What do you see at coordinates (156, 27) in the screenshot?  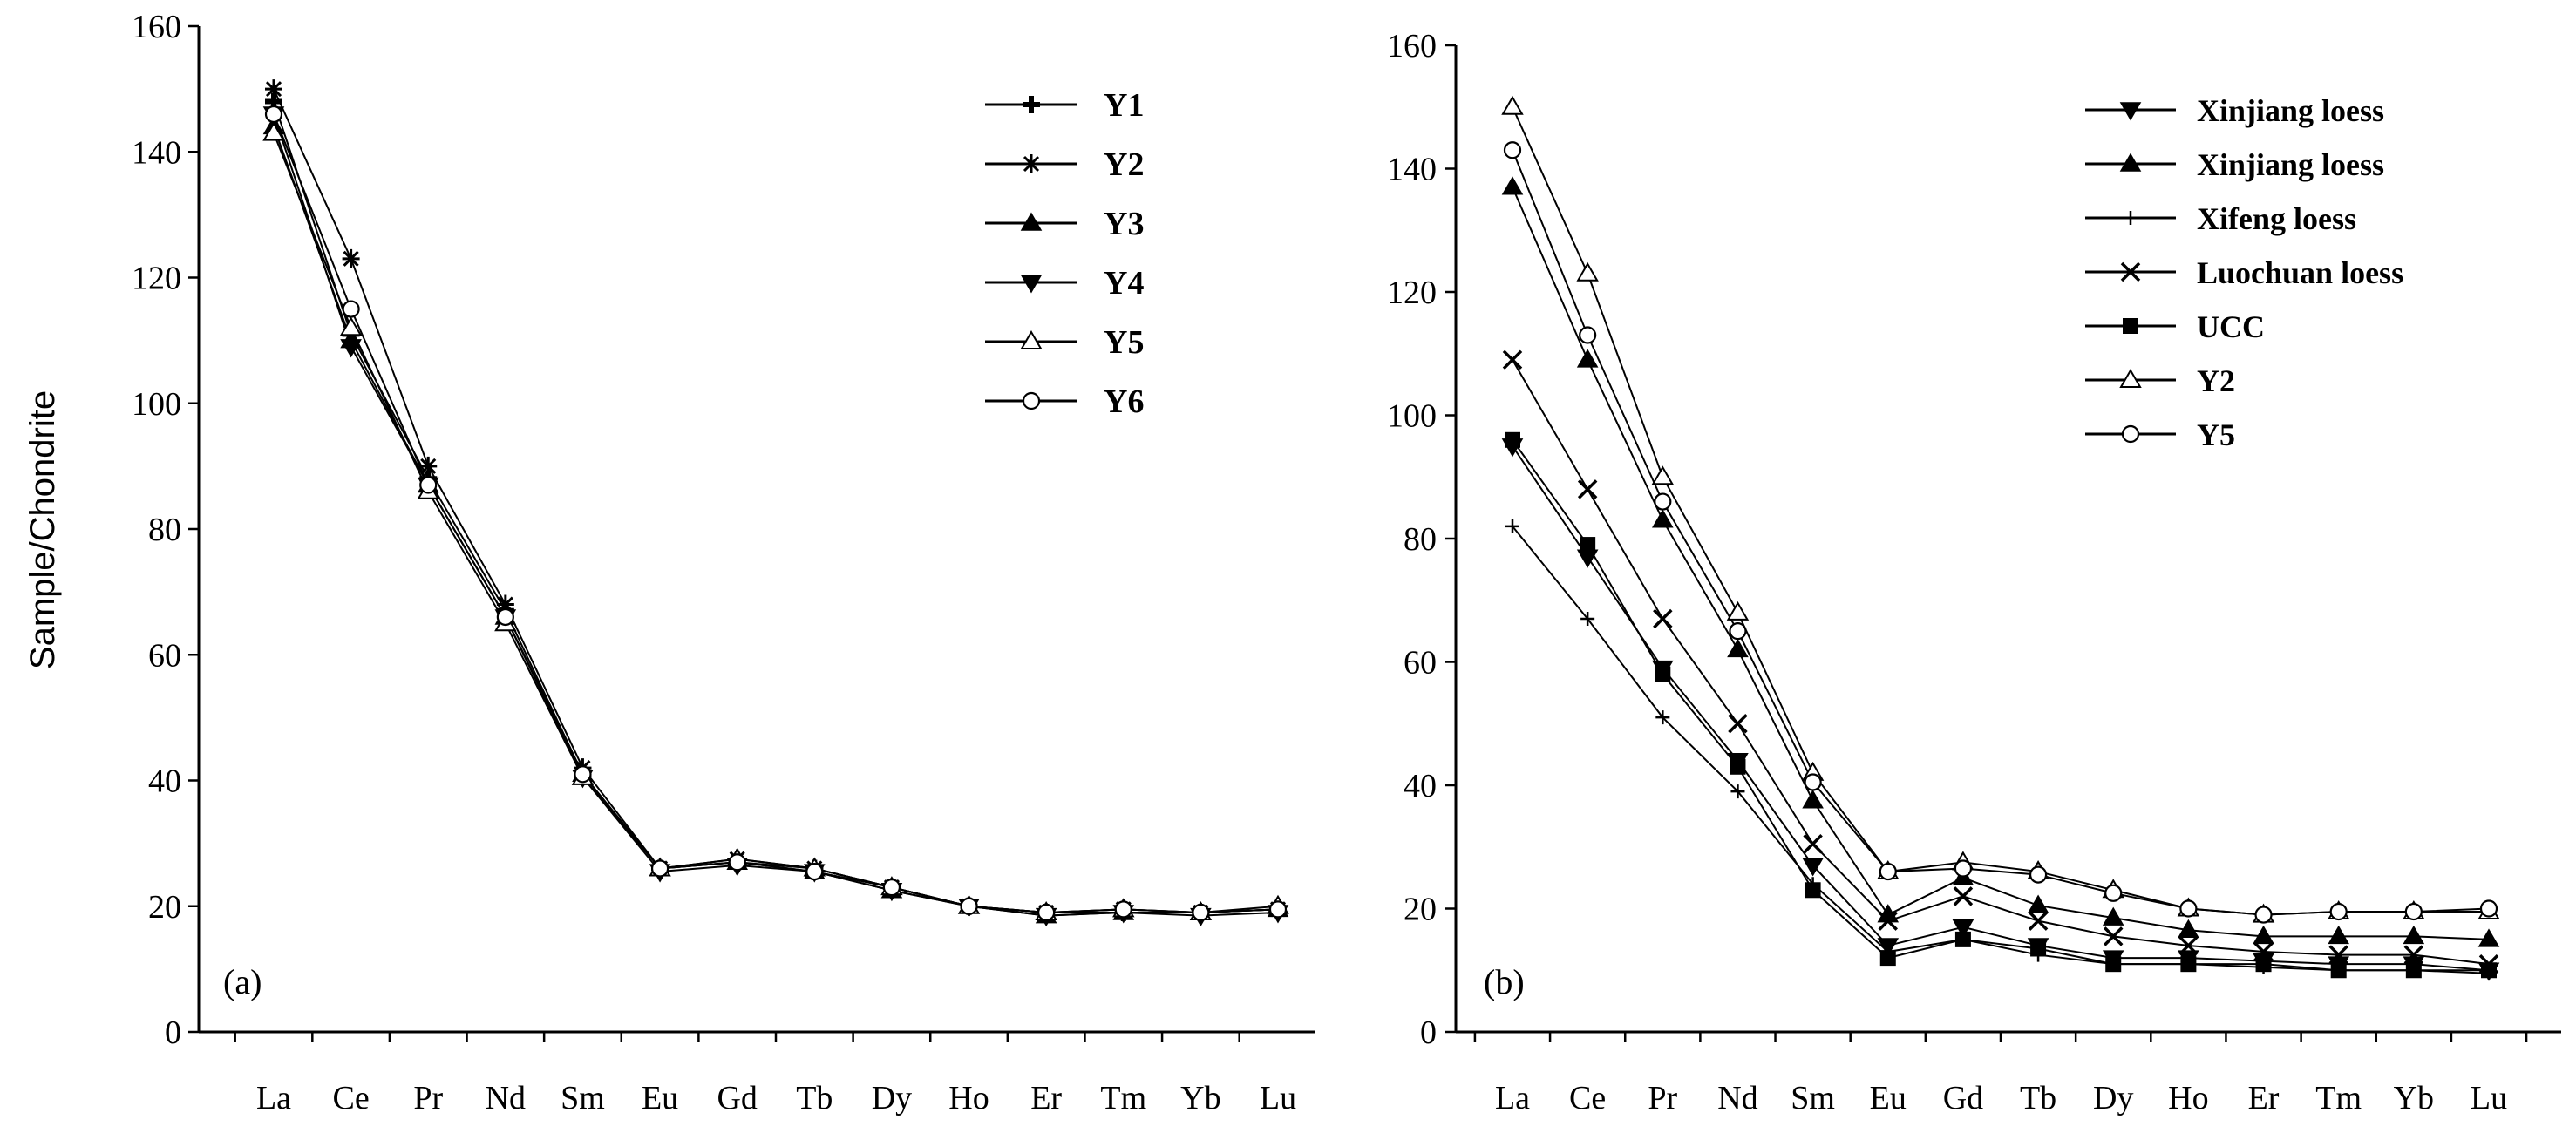 I see `a-y-tick-label: 160` at bounding box center [156, 27].